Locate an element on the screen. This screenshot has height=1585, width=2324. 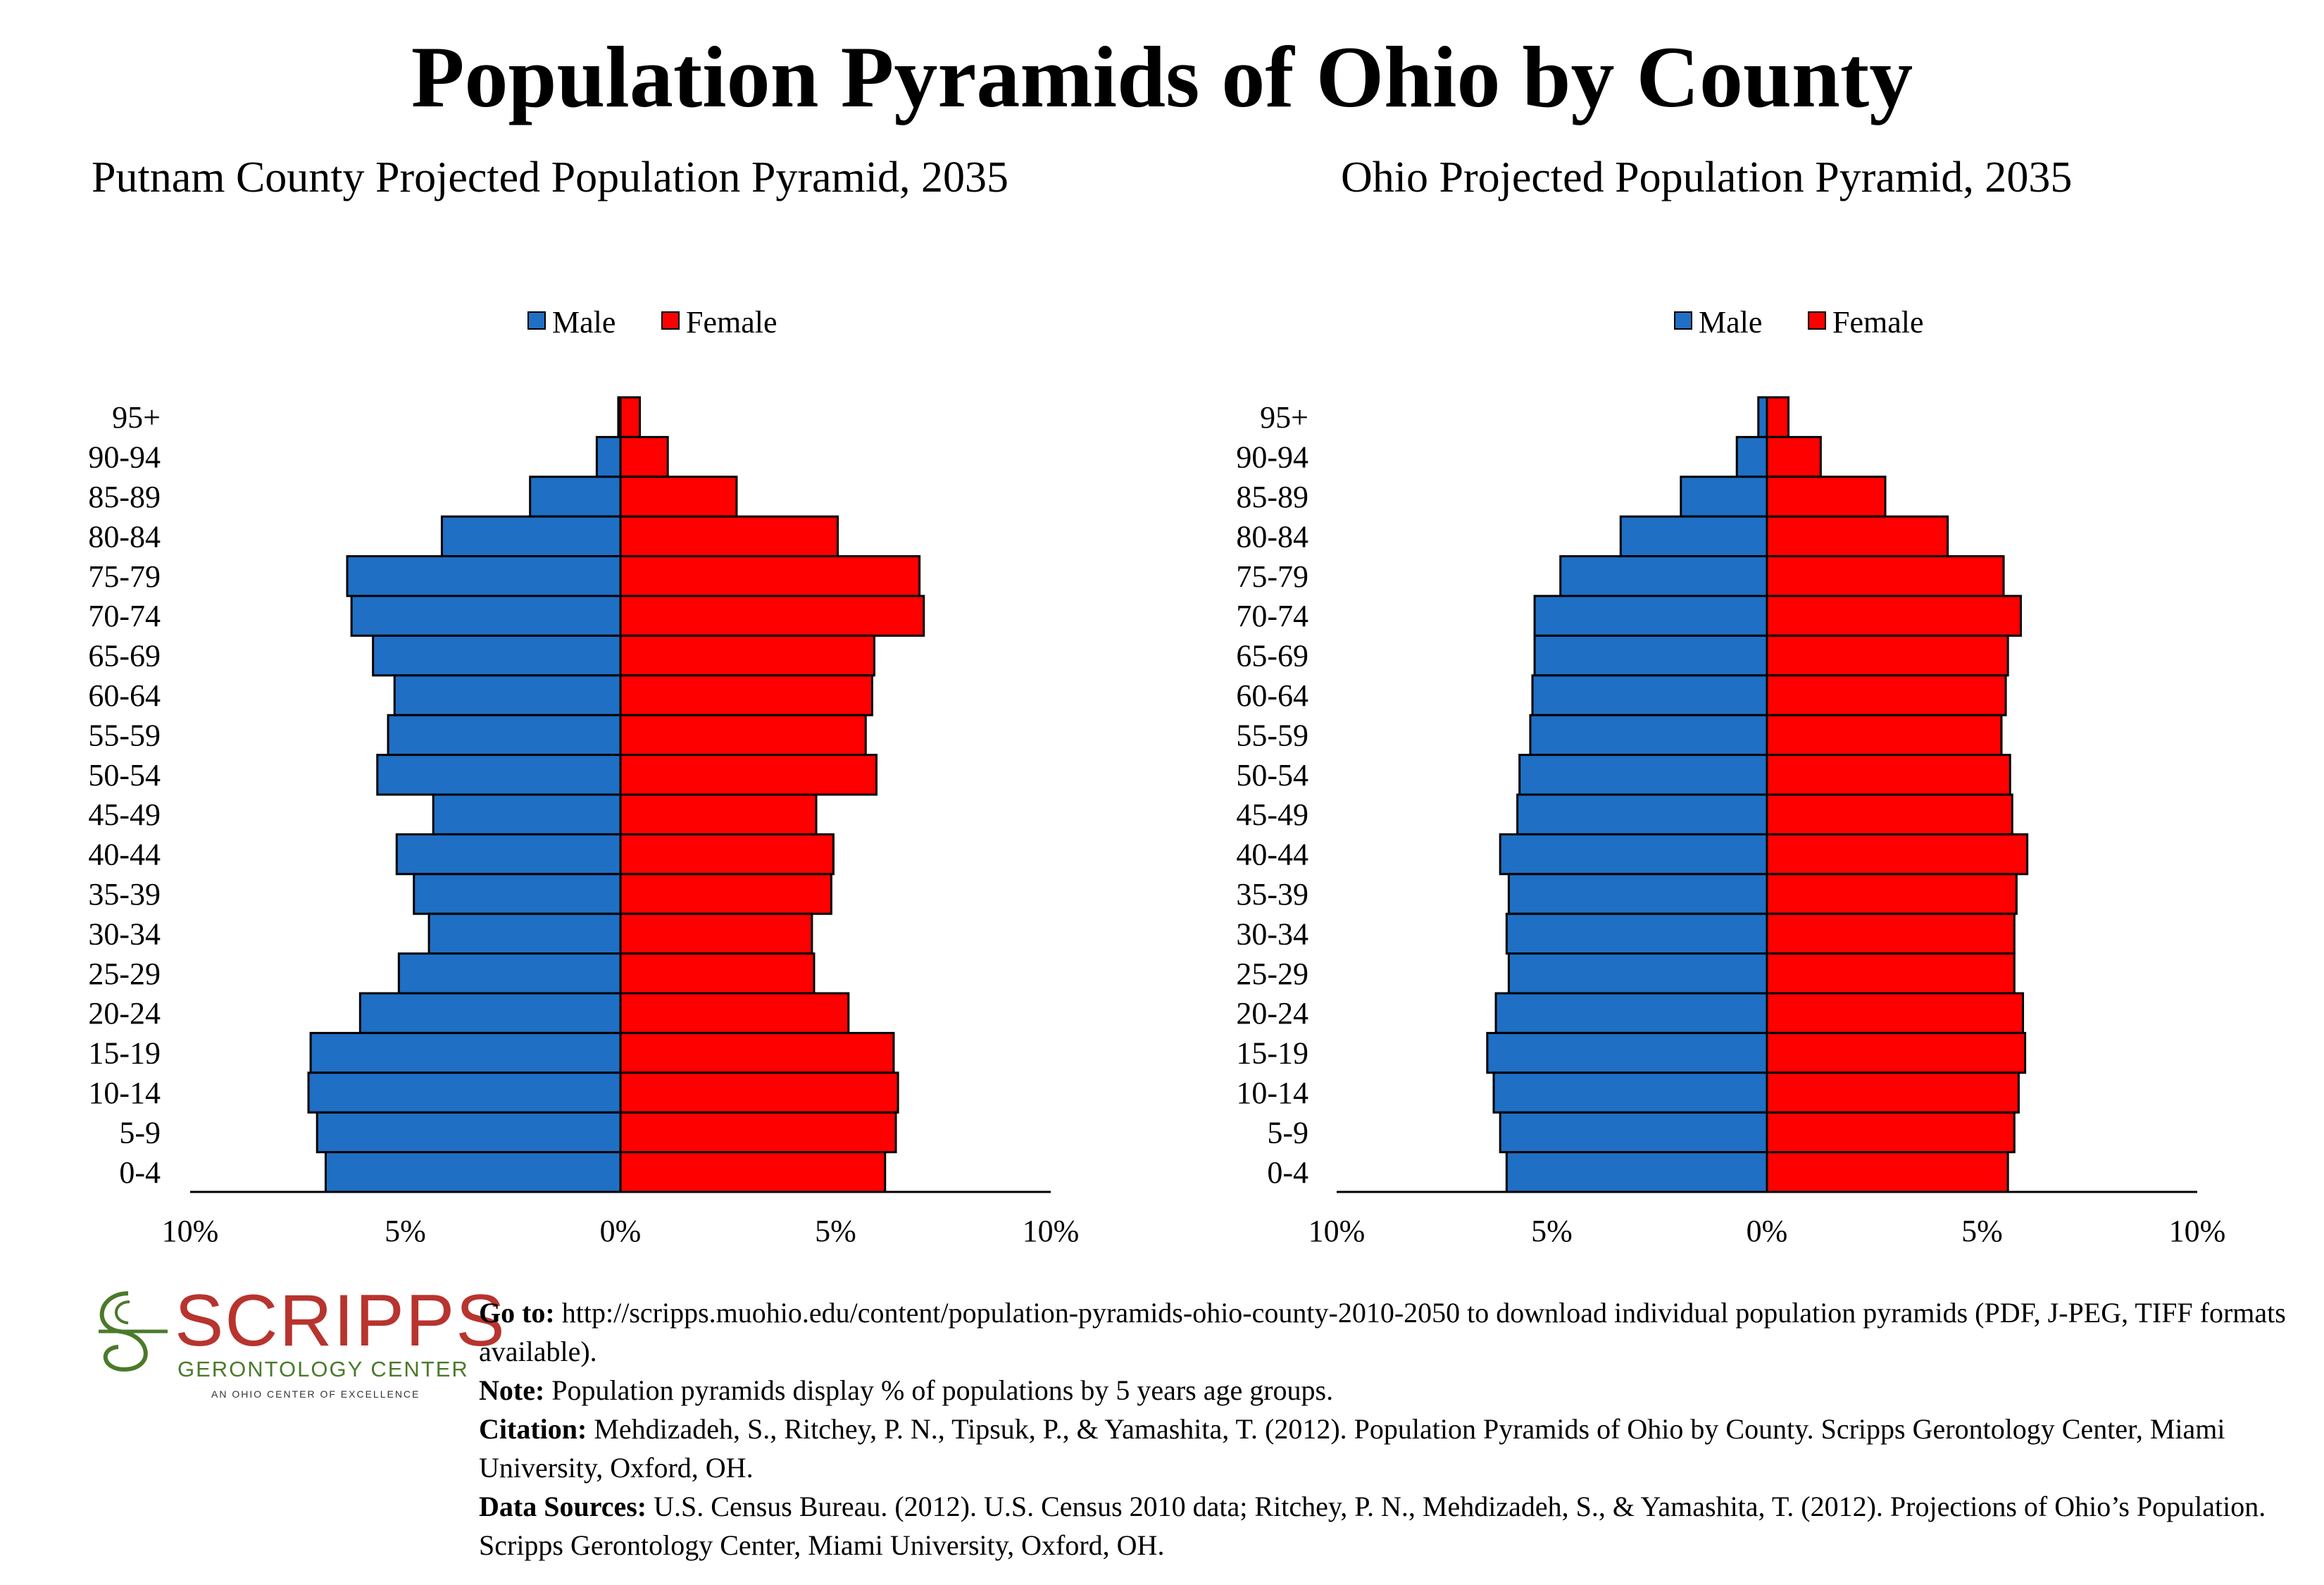
logo-tagline: AN OHIO CENTER OF EXCELLENCE is located at coordinates (315, 1394).